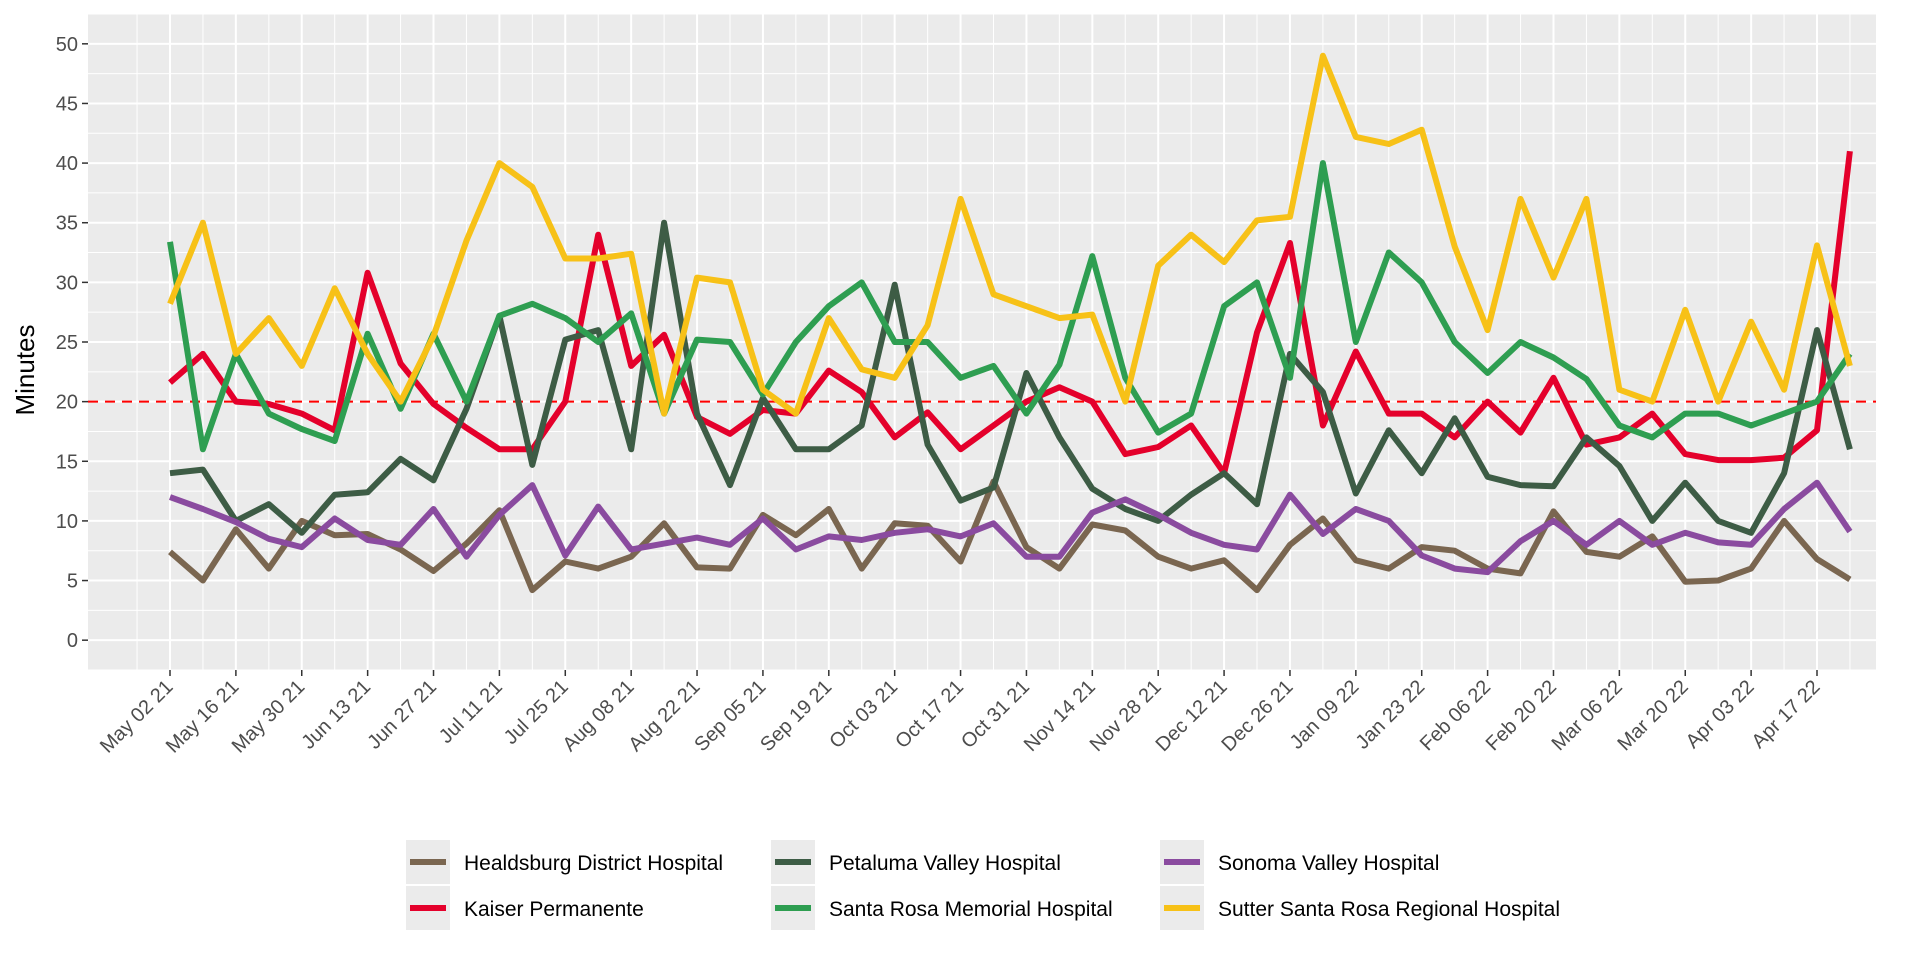 The image size is (1920, 960). Describe the element at coordinates (863, 714) in the screenshot. I see `x-tick-label: Oct 03 21` at that location.